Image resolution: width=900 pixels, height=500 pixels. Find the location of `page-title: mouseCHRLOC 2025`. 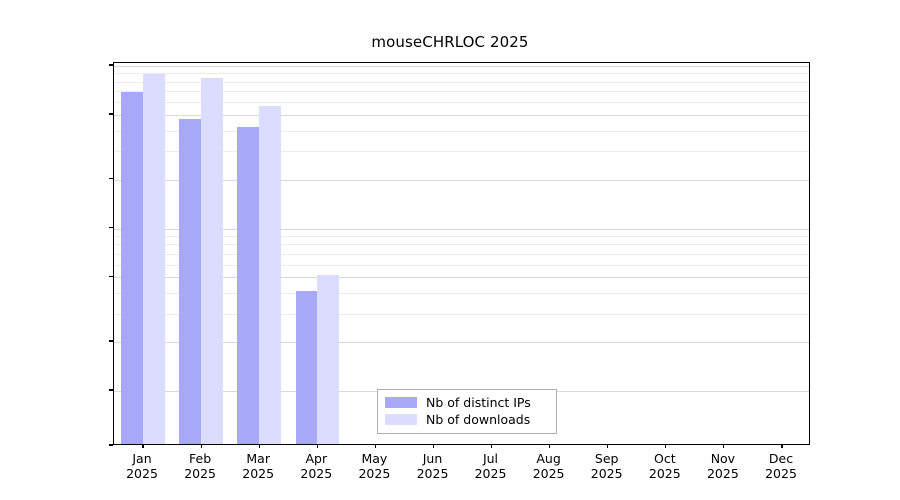

page-title: mouseCHRLOC 2025 is located at coordinates (450, 42).